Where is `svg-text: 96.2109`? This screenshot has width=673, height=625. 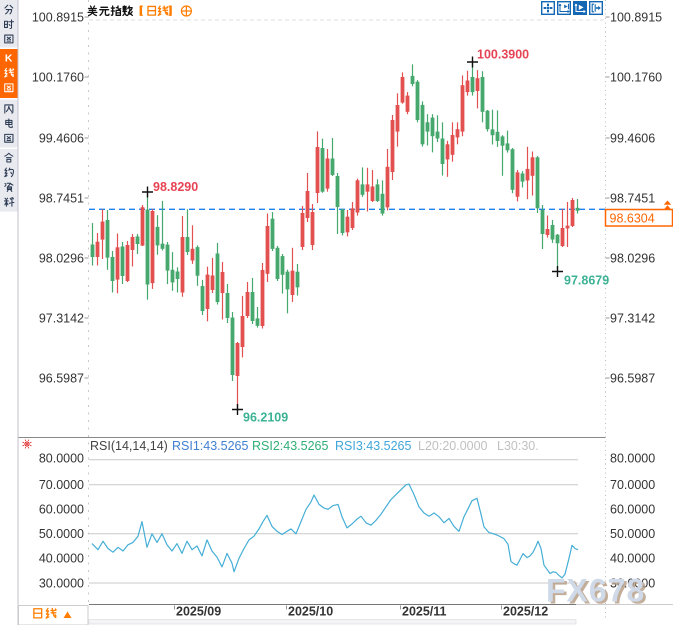
svg-text: 96.2109 is located at coordinates (265, 418).